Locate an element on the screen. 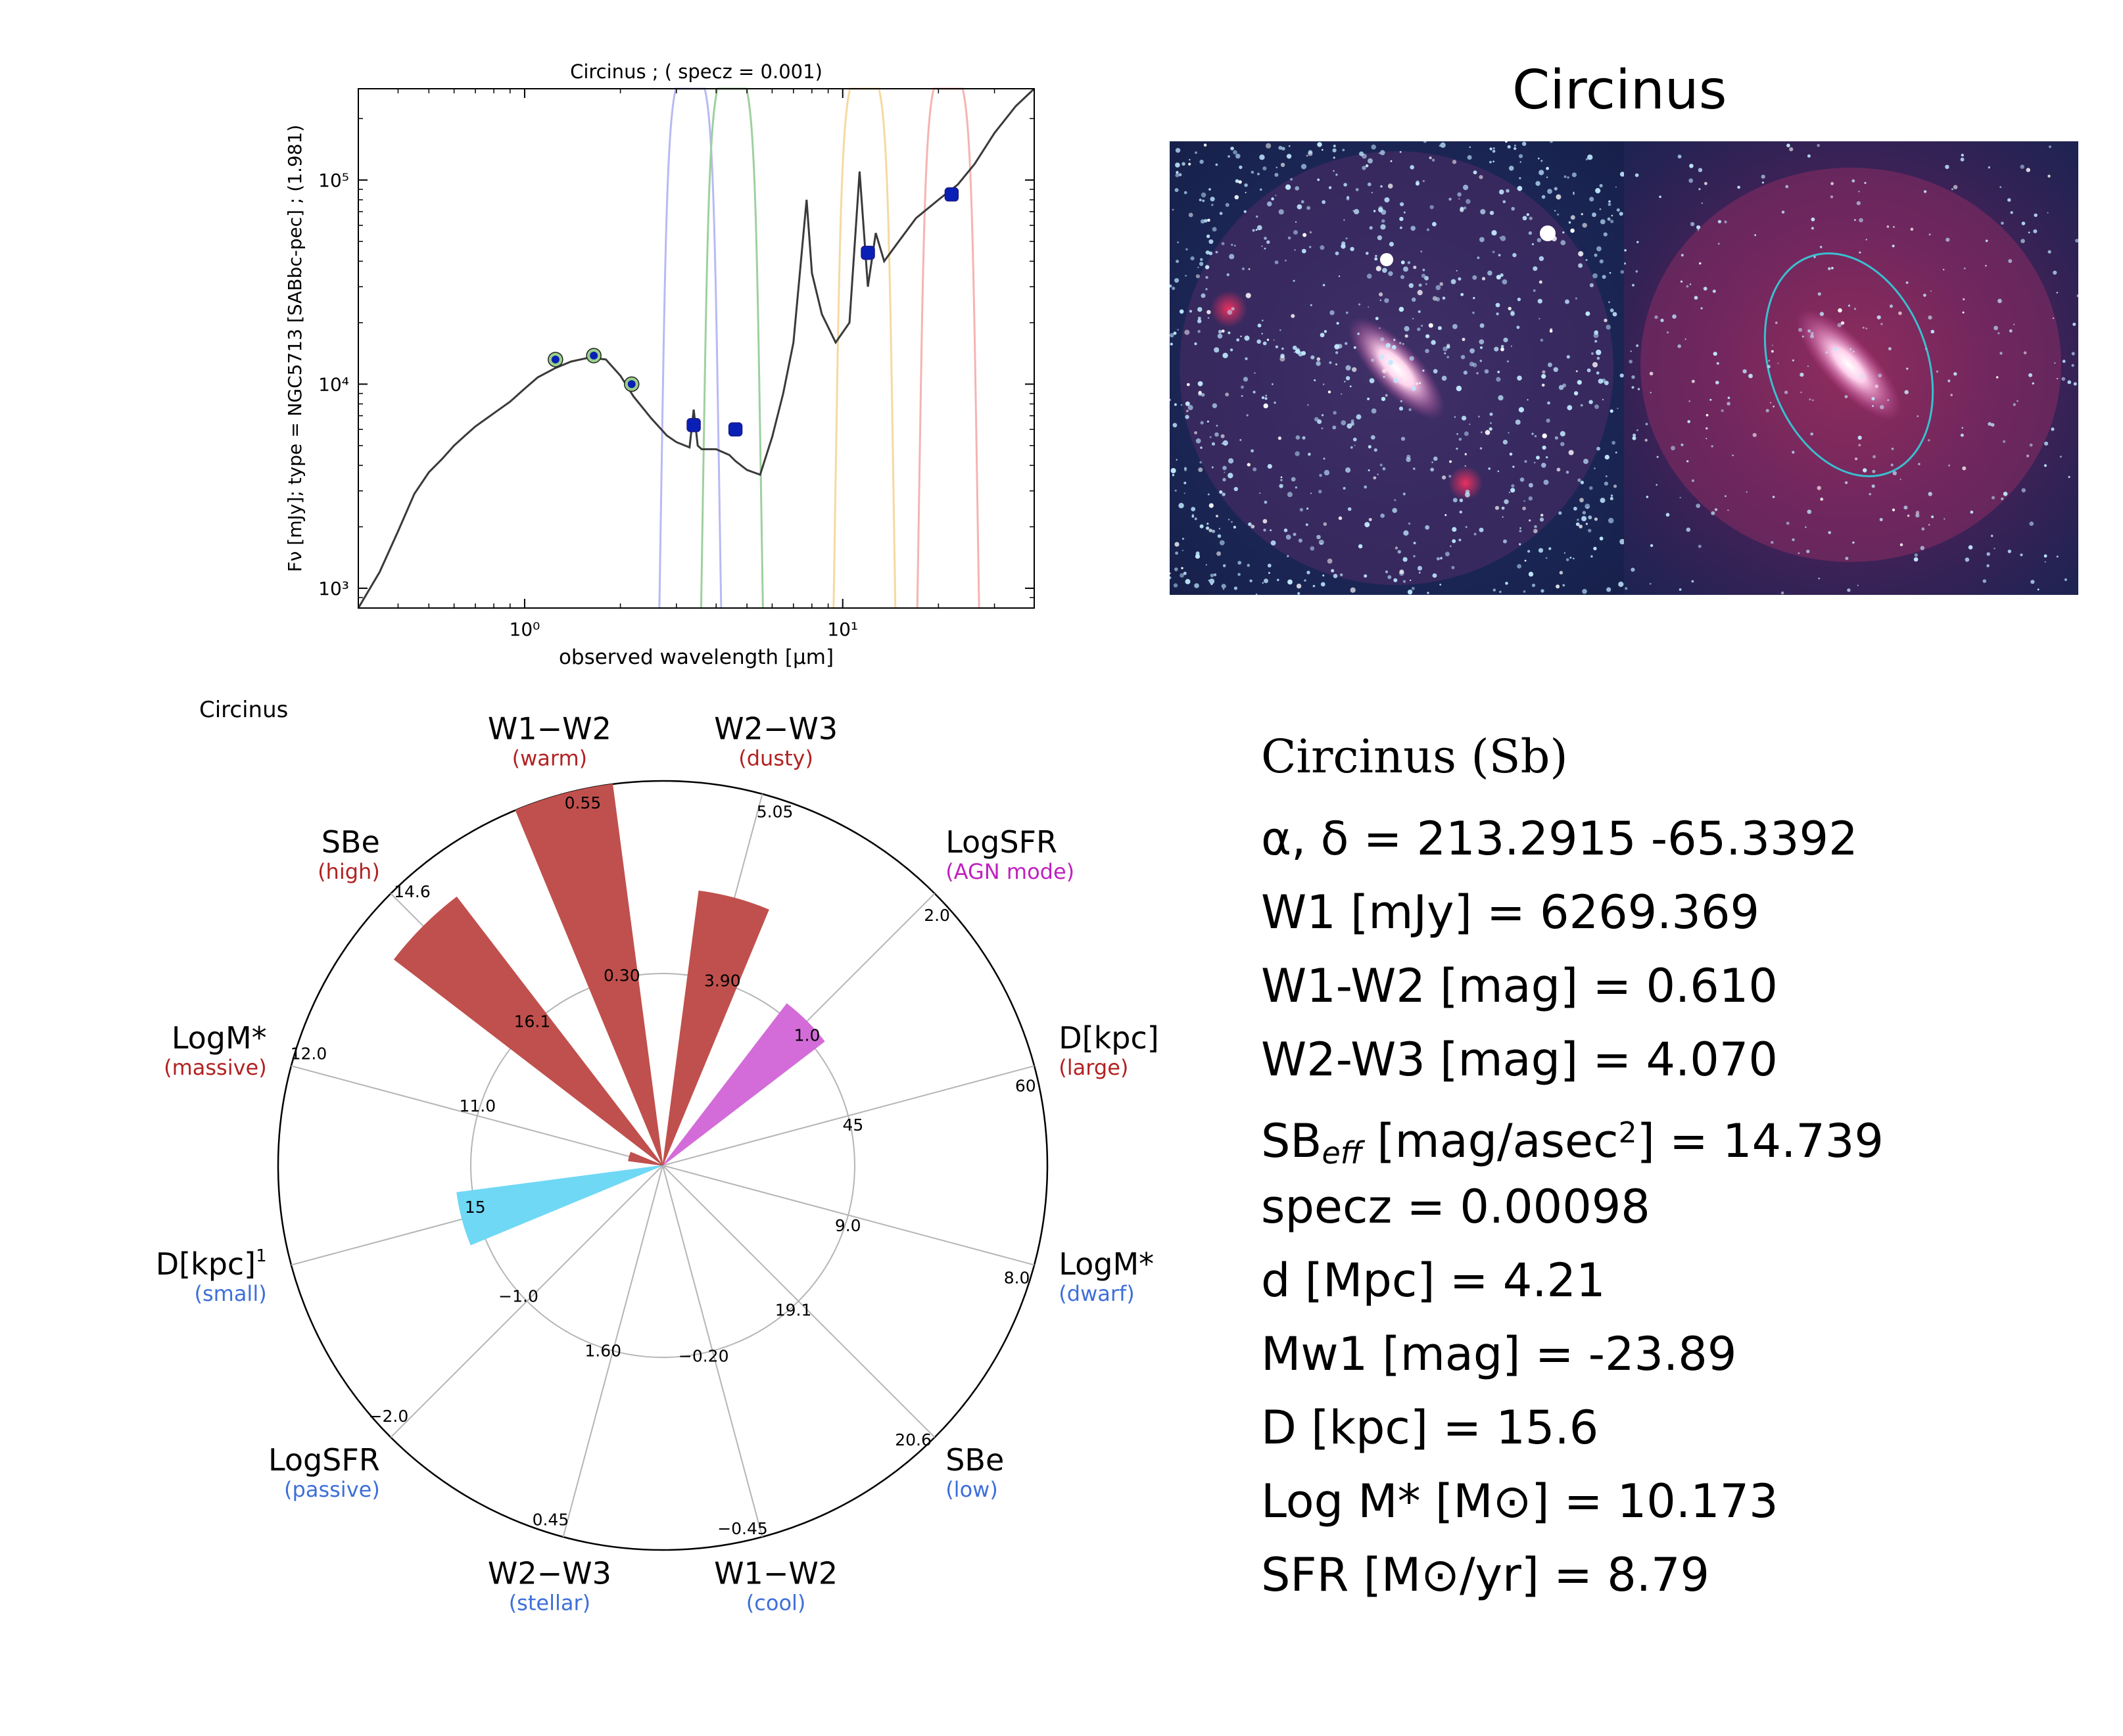 The height and width of the screenshot is (1736, 2123). polar-tick-label: 1.0 is located at coordinates (807, 1035).